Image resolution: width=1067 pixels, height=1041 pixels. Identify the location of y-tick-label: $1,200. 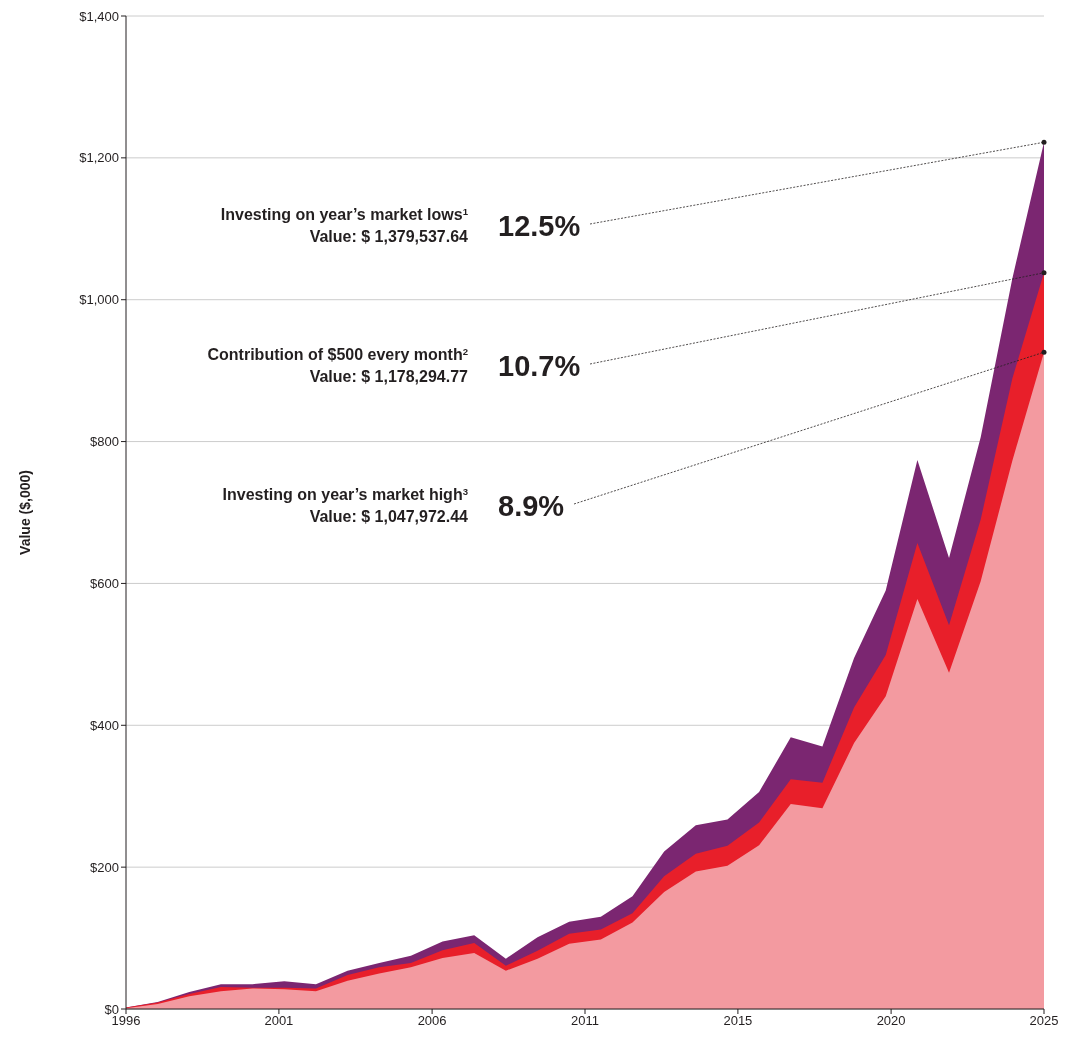
(99, 158).